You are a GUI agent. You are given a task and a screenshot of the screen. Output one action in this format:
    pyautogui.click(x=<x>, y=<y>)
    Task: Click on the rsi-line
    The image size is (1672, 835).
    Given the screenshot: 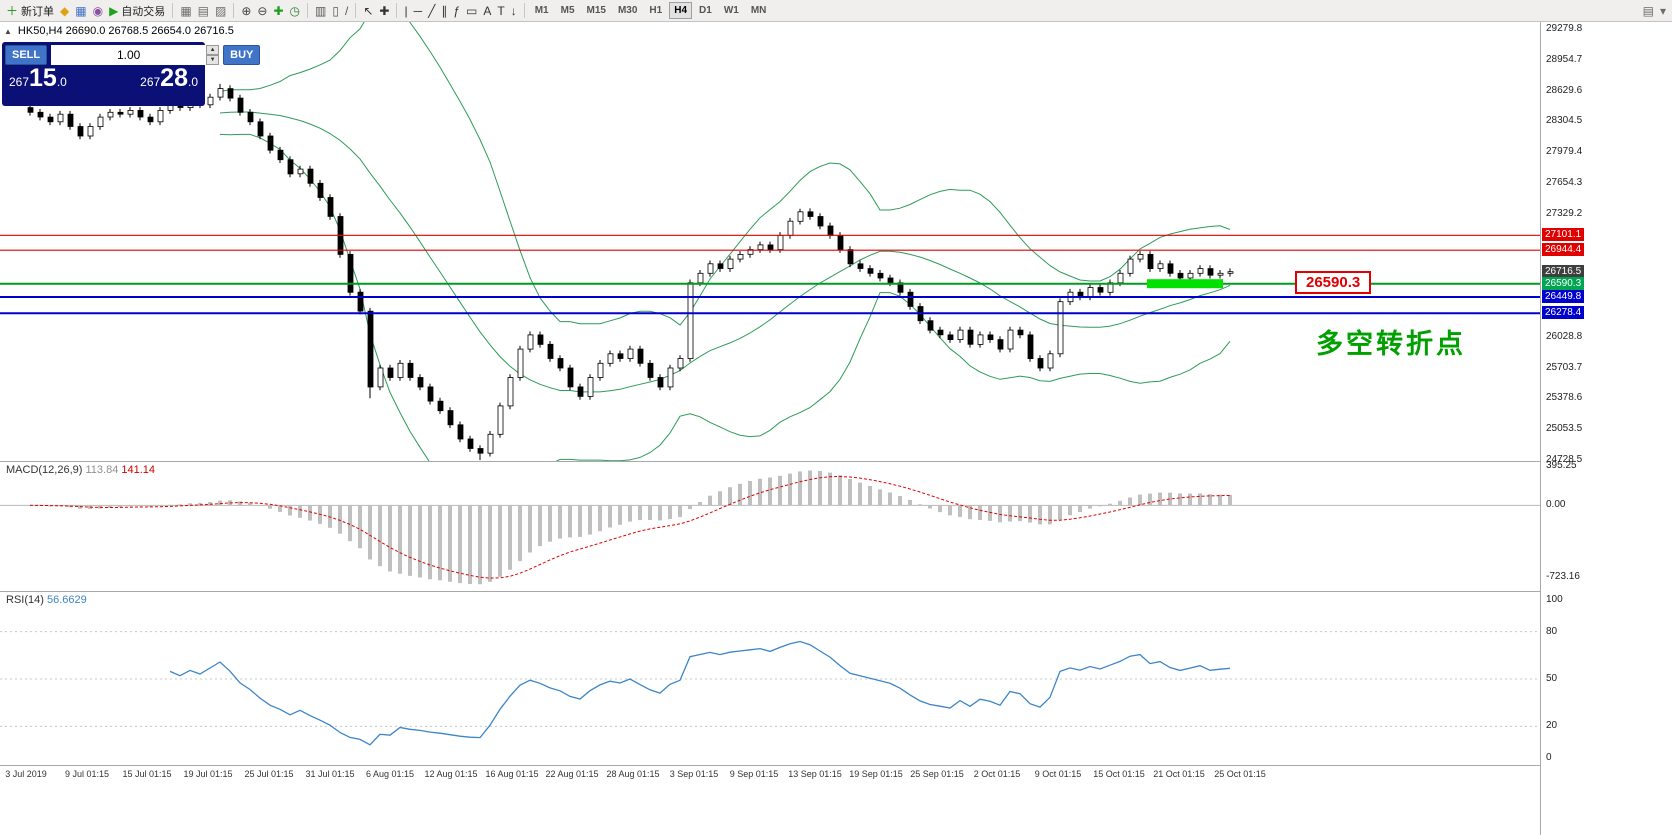 What is the action you would take?
    pyautogui.click(x=700, y=693)
    